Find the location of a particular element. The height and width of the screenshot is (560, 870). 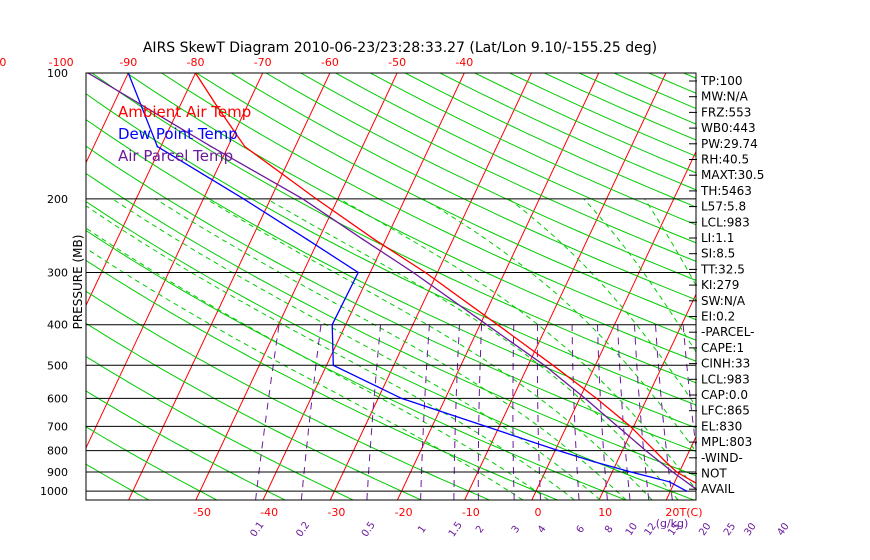

index-label: PW:29.74 is located at coordinates (729, 144).